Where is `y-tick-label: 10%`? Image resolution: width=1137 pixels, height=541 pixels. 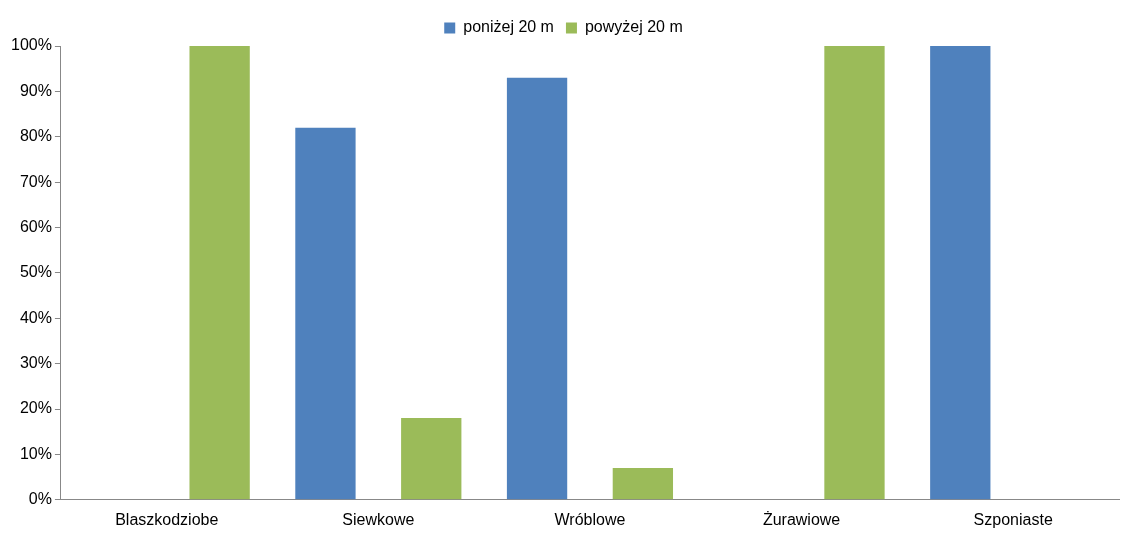
y-tick-label: 10% is located at coordinates (35, 453).